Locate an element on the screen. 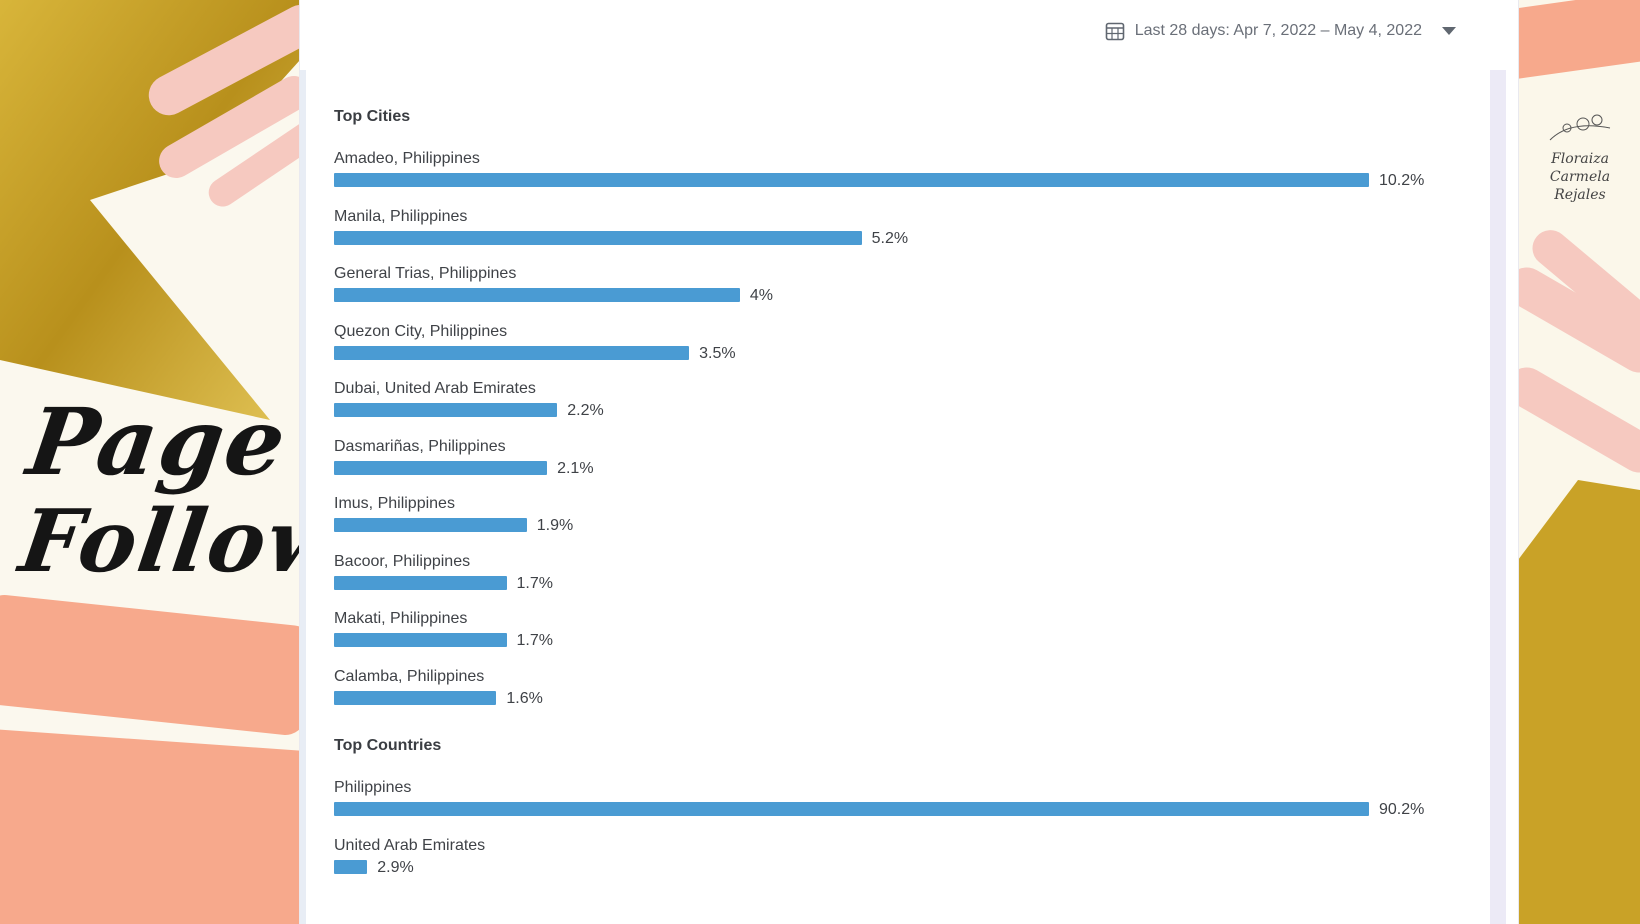 The height and width of the screenshot is (924, 1640). bar-category-label: Quezon City, Philippines is located at coordinates (421, 331).